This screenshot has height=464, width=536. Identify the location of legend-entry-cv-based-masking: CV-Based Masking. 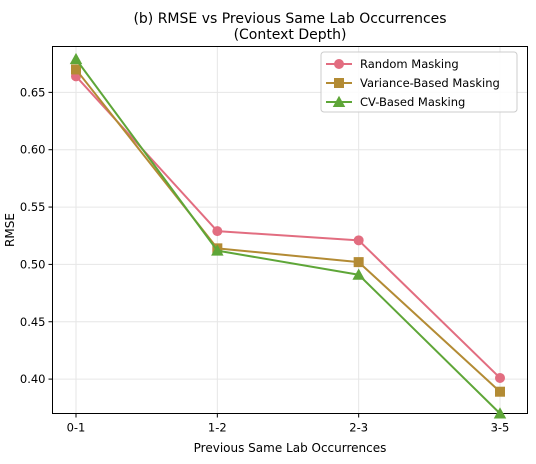
(395, 102).